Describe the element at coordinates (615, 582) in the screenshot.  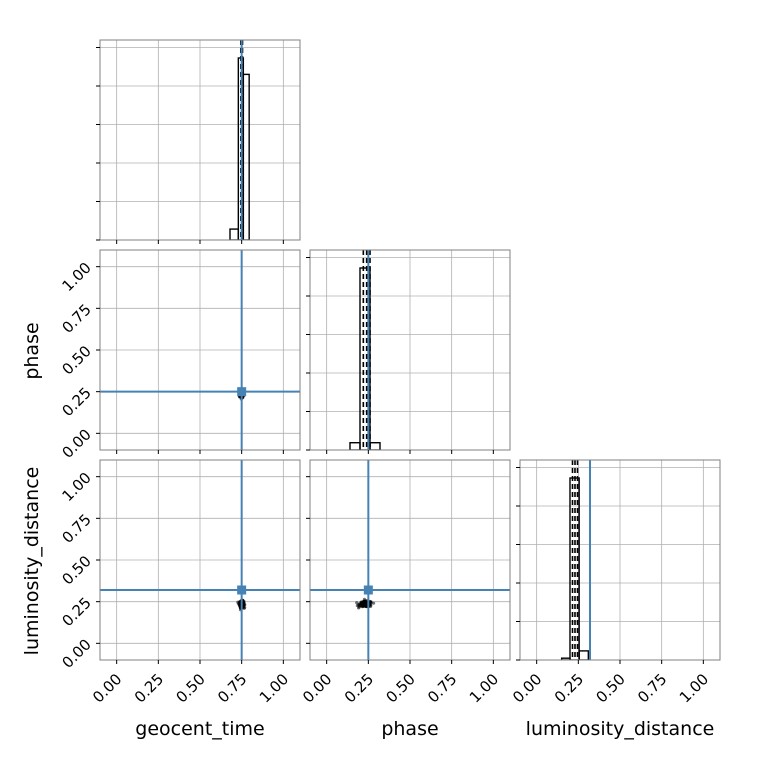
I see `panel-luminosity-distance-luminosity-distance: 0.00 0.25 0.50 0.75 1.00` at that location.